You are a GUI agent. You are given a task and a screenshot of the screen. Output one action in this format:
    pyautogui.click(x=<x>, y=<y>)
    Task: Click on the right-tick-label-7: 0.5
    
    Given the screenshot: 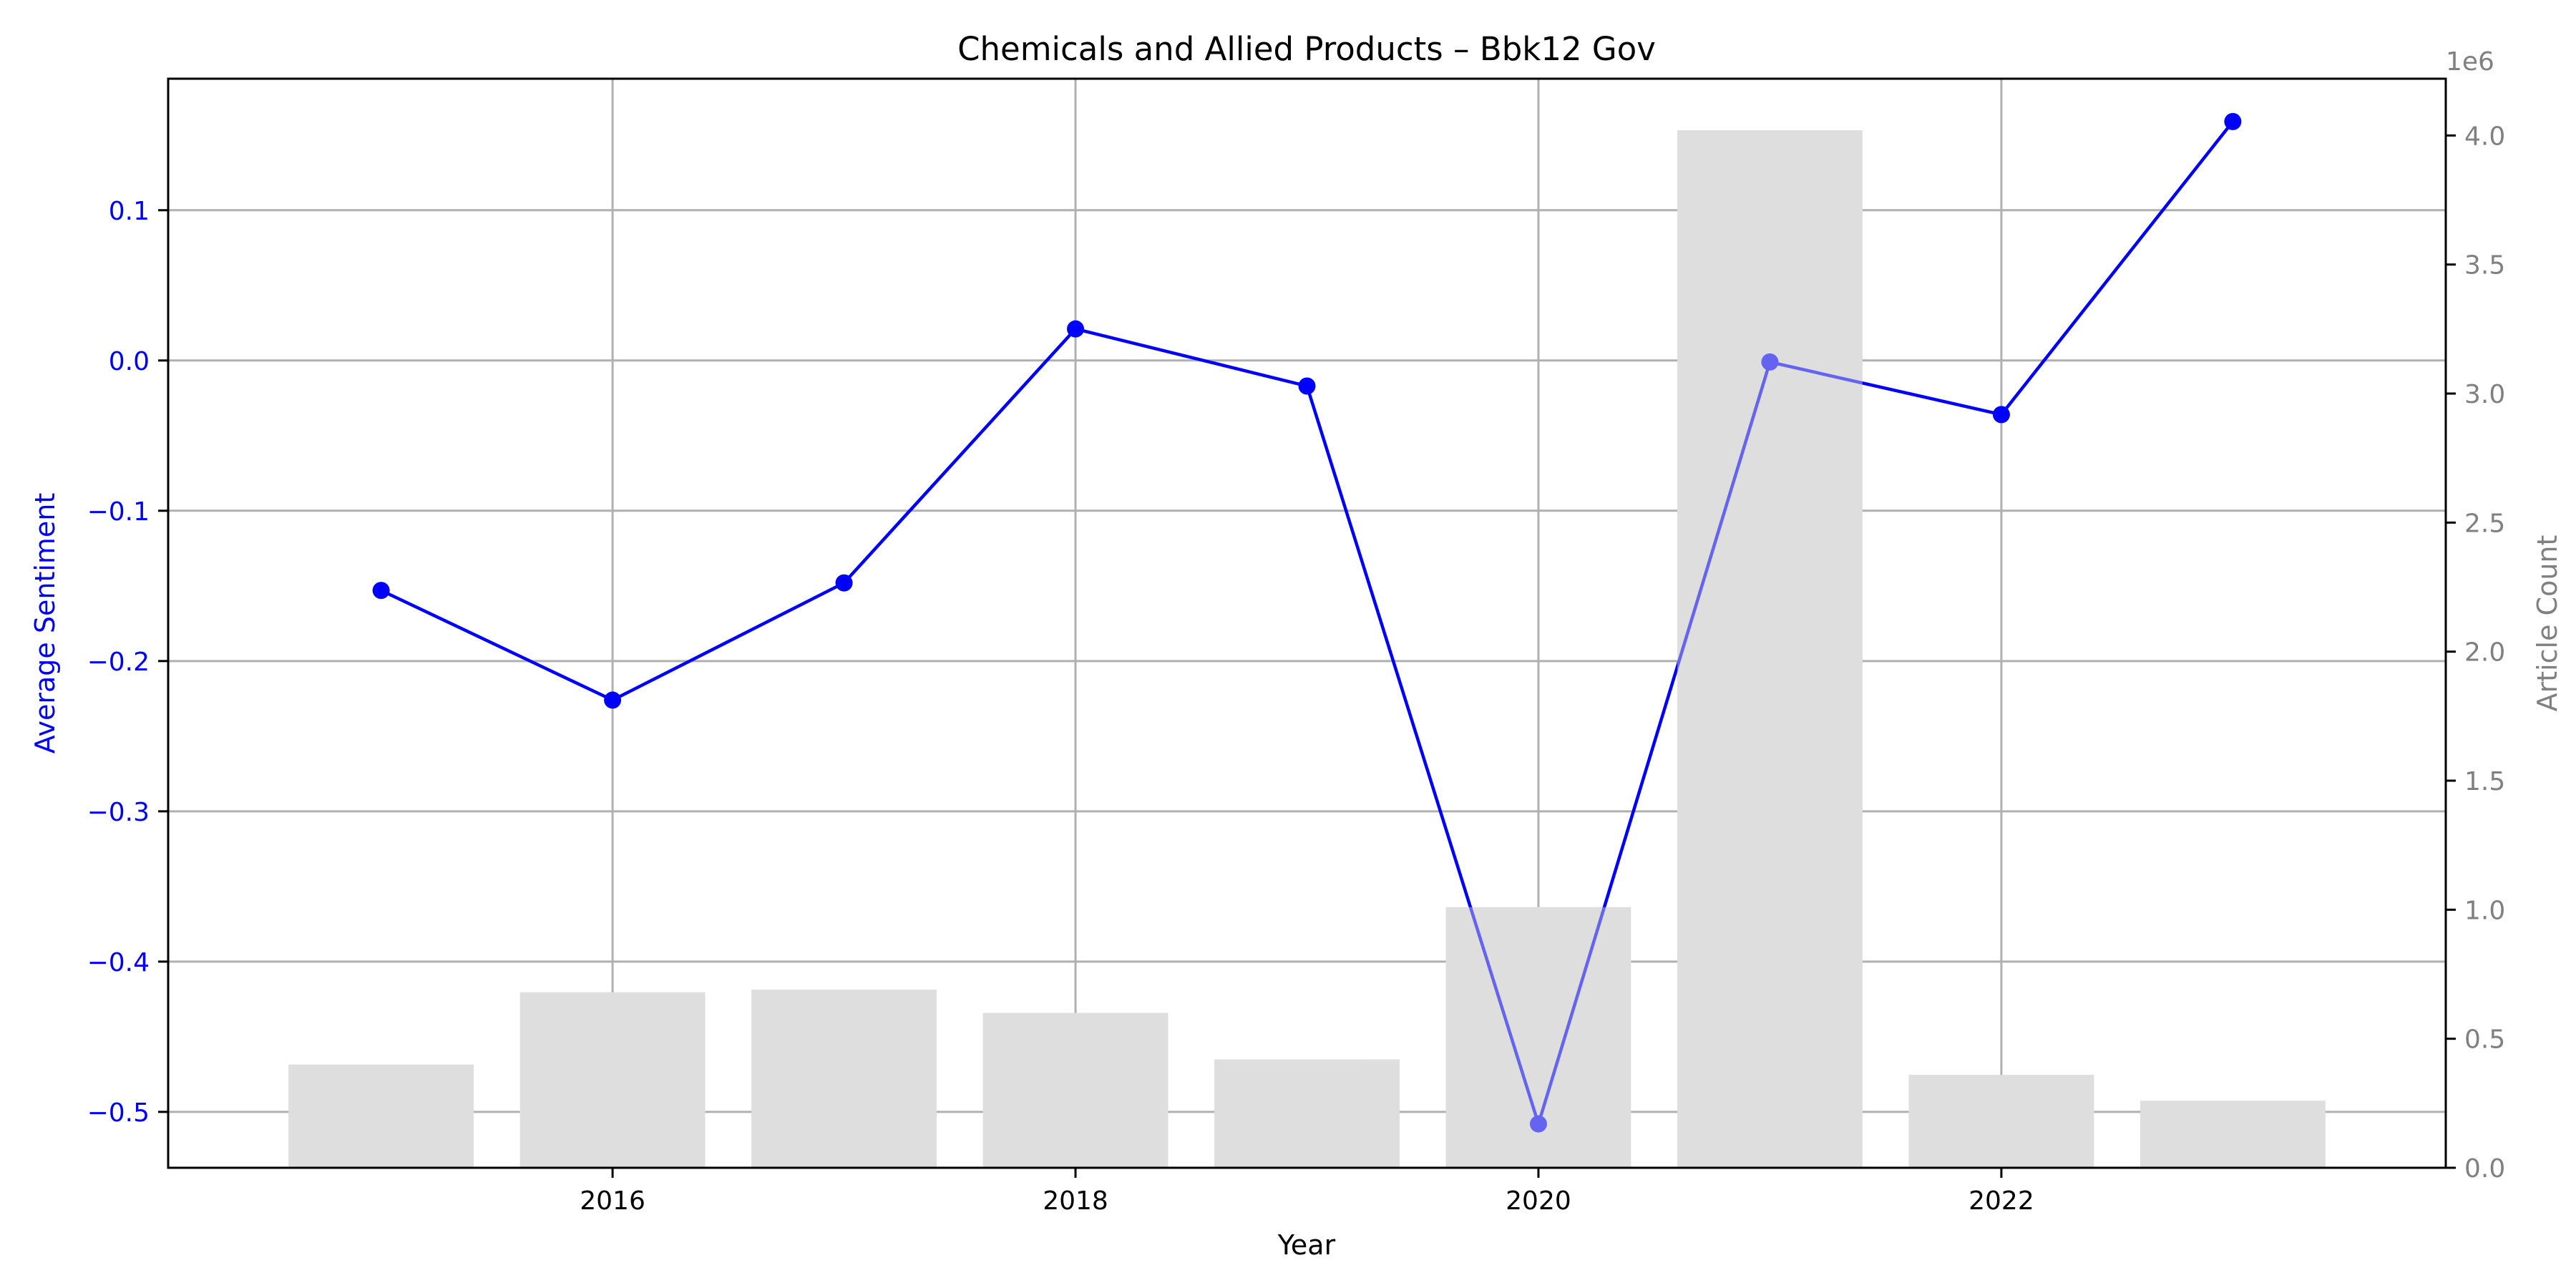 What is the action you would take?
    pyautogui.click(x=2484, y=1040)
    